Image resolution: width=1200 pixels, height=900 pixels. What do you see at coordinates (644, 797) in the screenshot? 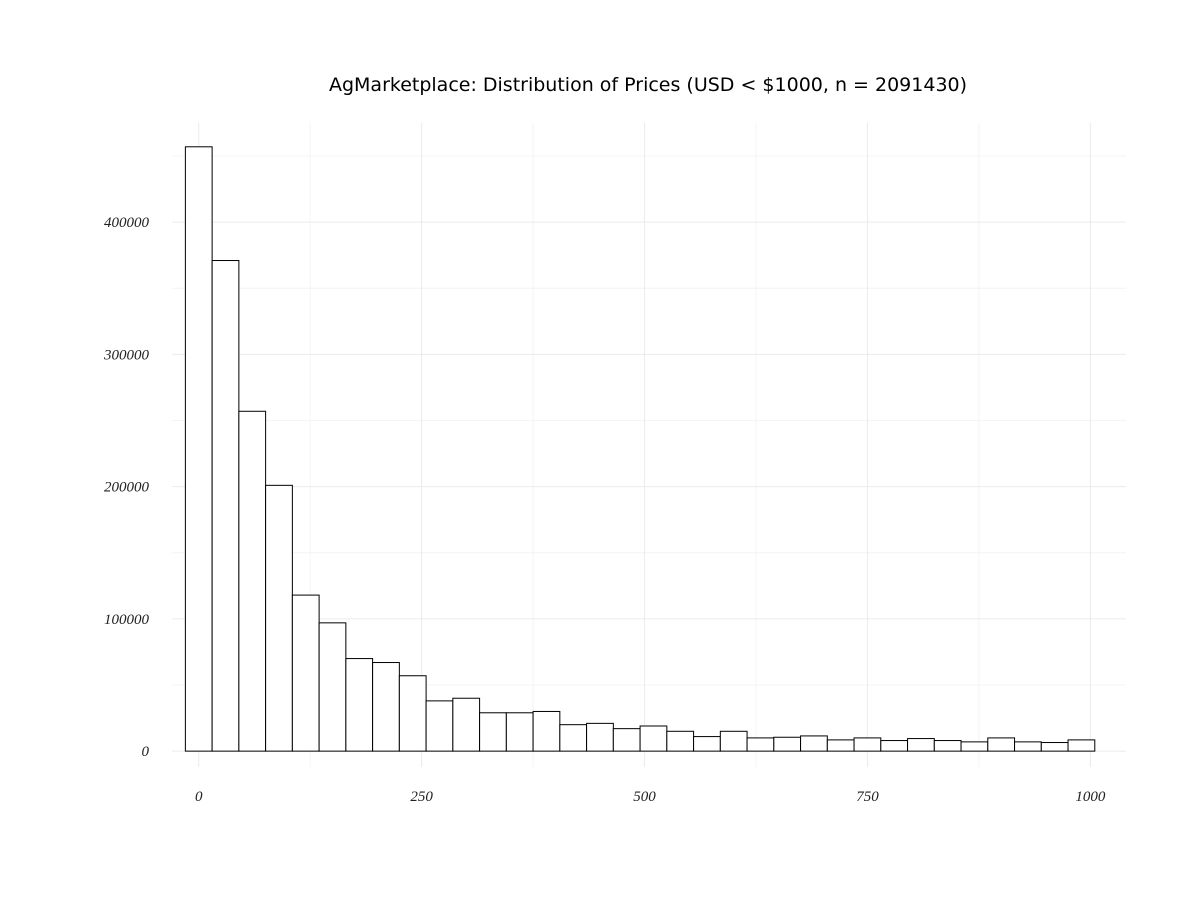
I see `x-tick-label: 500` at bounding box center [644, 797].